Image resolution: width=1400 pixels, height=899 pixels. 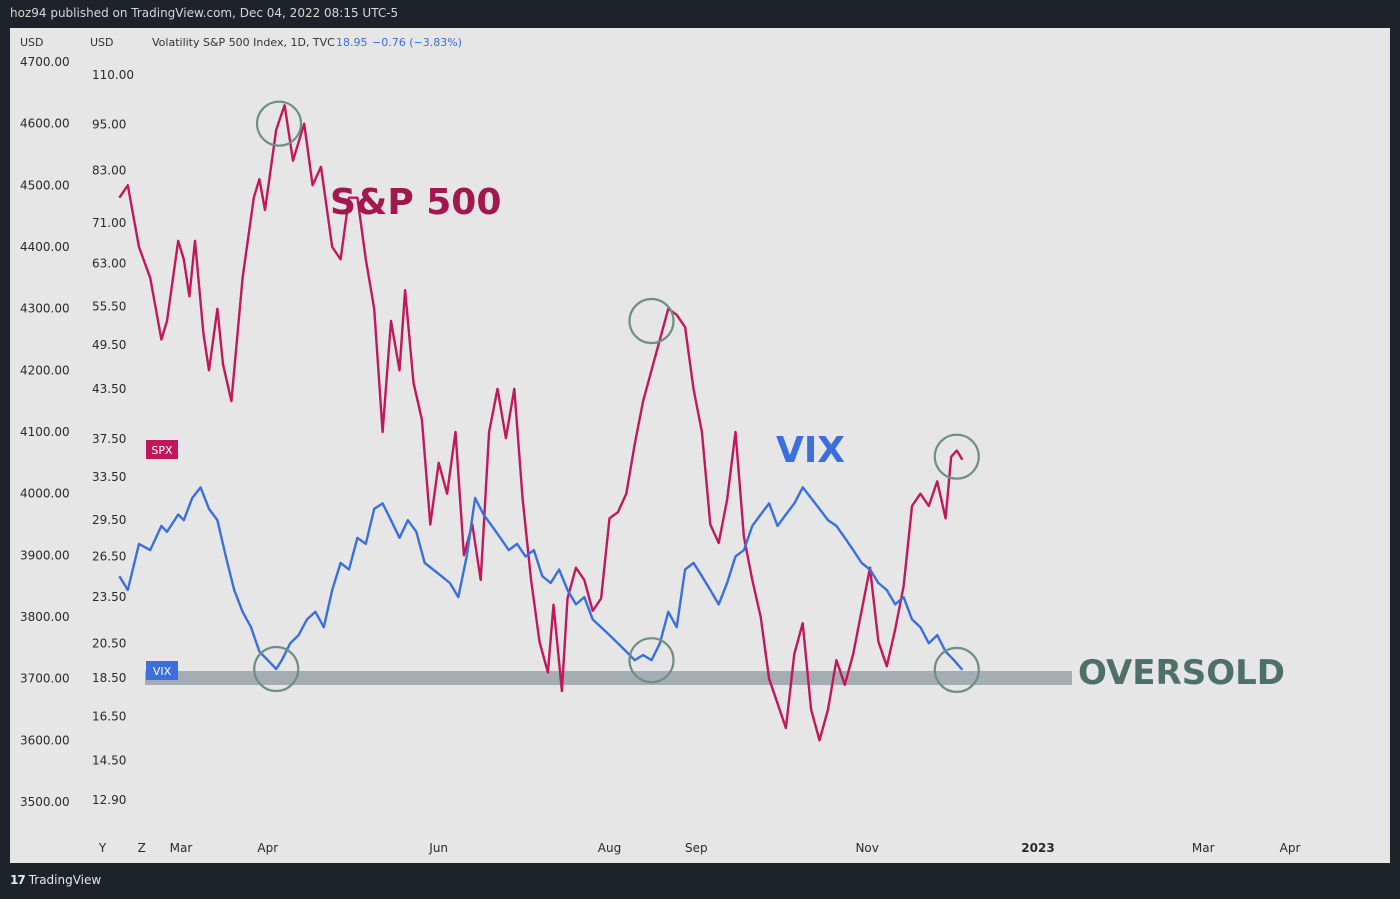 I want to click on vix-tag: VIX, so click(x=162, y=671).